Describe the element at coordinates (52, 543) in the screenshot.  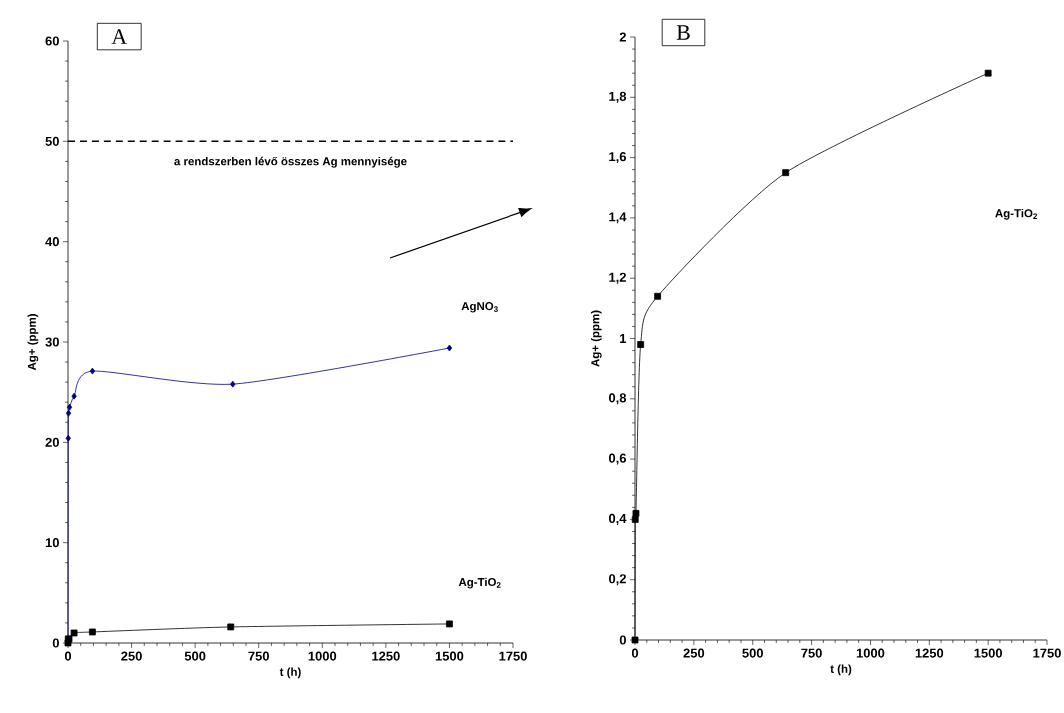
I see `y-tick-label: 10` at that location.